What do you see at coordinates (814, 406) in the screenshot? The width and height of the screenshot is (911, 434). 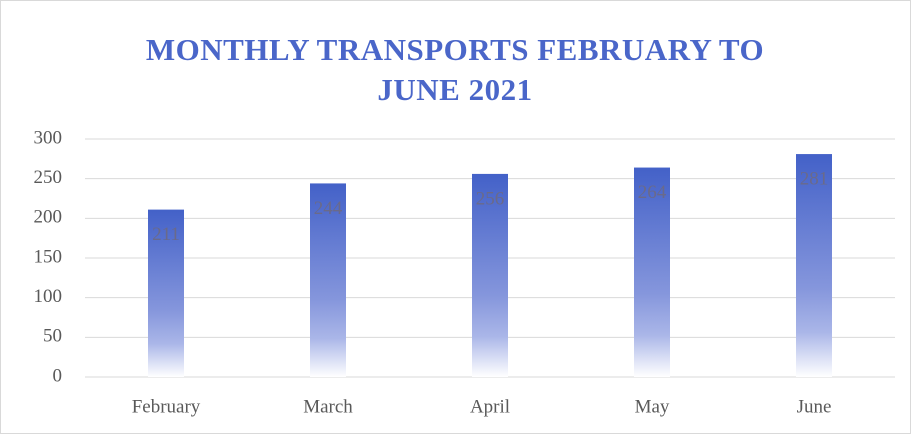 I see `x-tick-label: June` at bounding box center [814, 406].